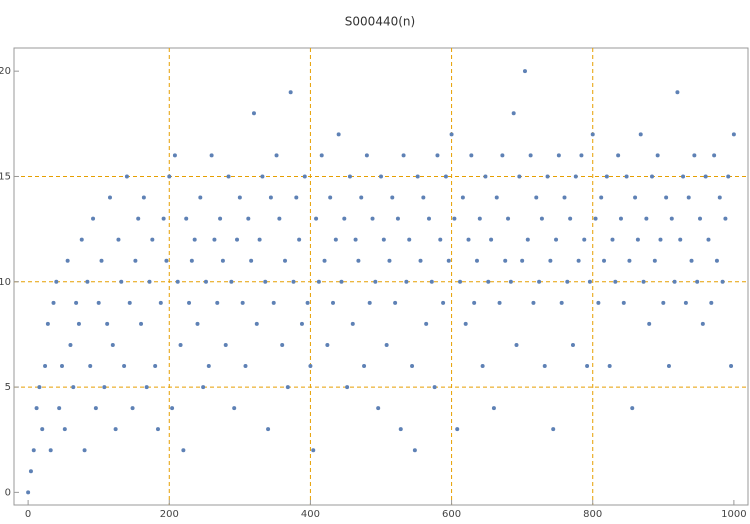 This screenshot has height=524, width=750. I want to click on chart-title: S000440(n), so click(380, 22).